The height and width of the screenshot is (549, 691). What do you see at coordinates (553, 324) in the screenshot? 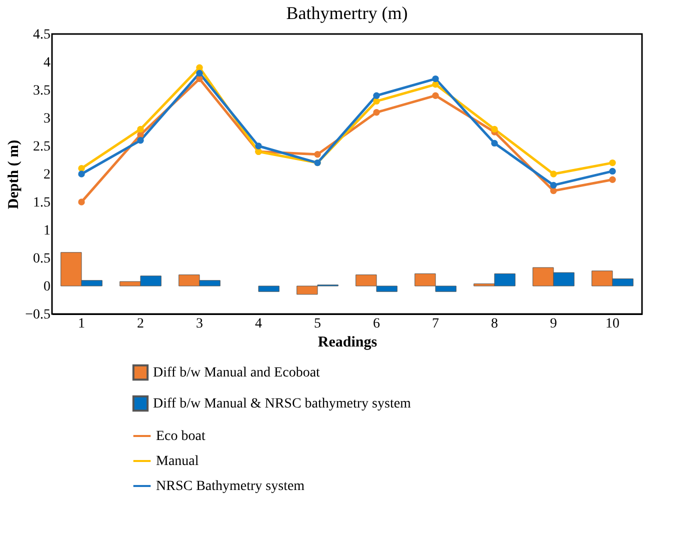
I see `x-tick-label: 9` at bounding box center [553, 324].